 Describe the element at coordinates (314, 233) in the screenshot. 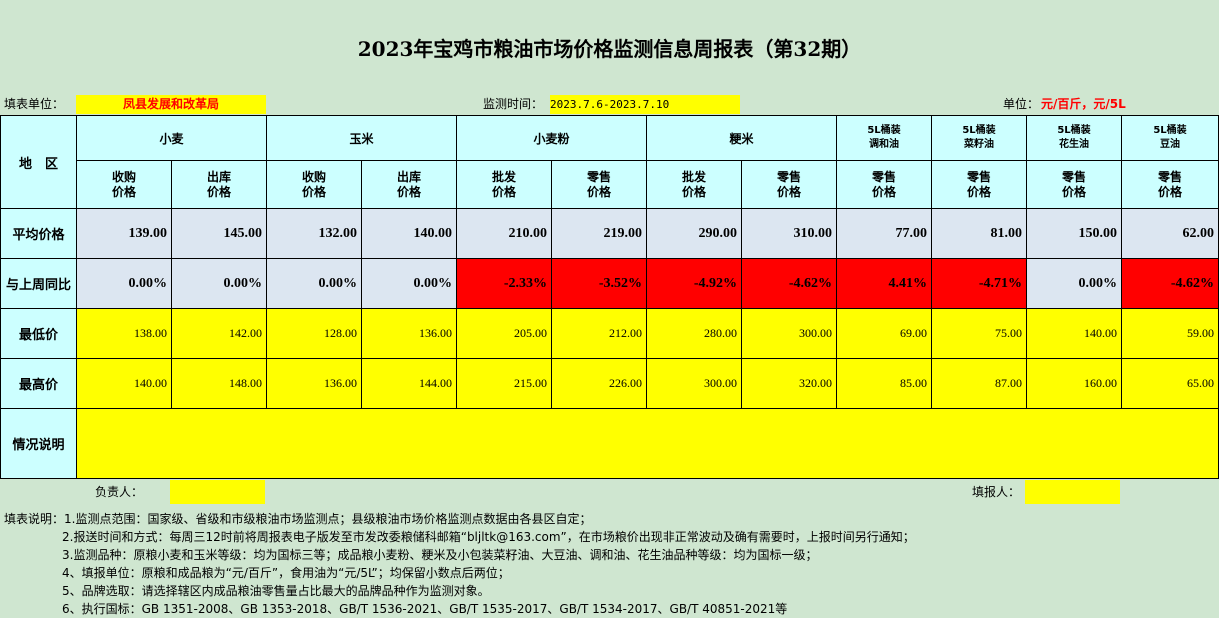

I see `avg-cell: 132.00` at that location.